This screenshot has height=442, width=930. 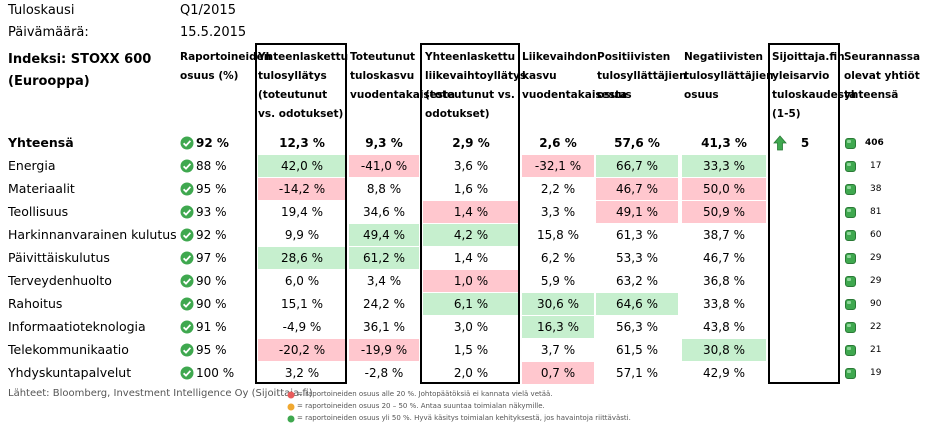 What do you see at coordinates (211, 235) in the screenshot?
I see `sector-reported: 92 %` at bounding box center [211, 235].